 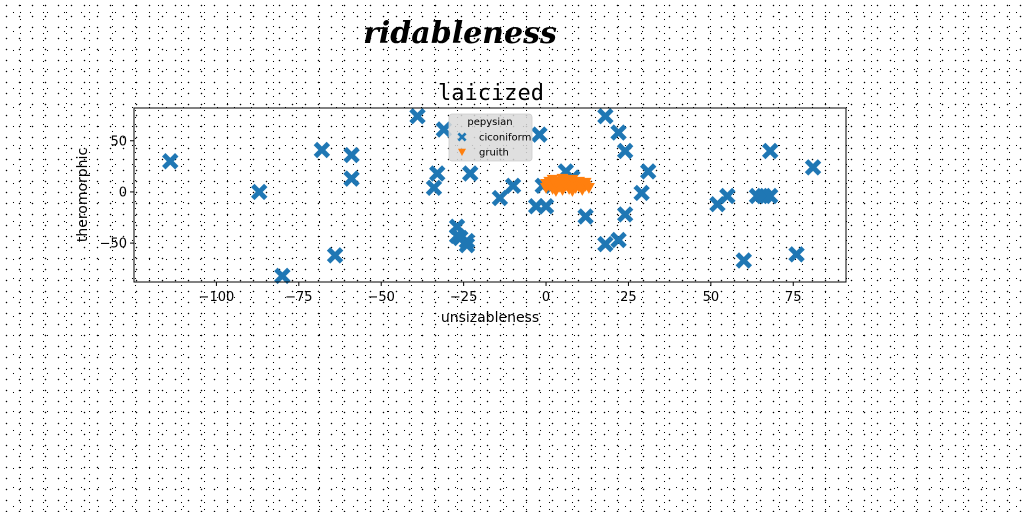 I want to click on legend-box, so click(x=490, y=137).